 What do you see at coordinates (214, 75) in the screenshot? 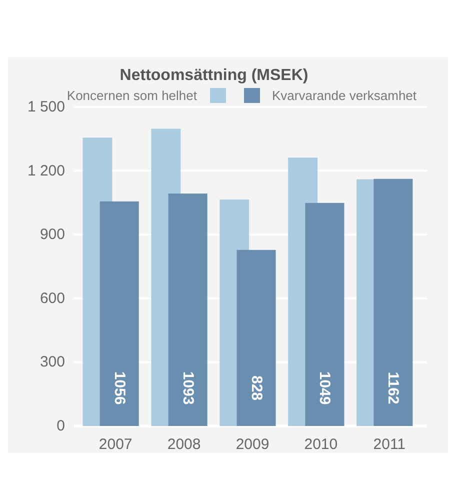
I see `chart-title: Nettoomsättning (MSEK)` at bounding box center [214, 75].